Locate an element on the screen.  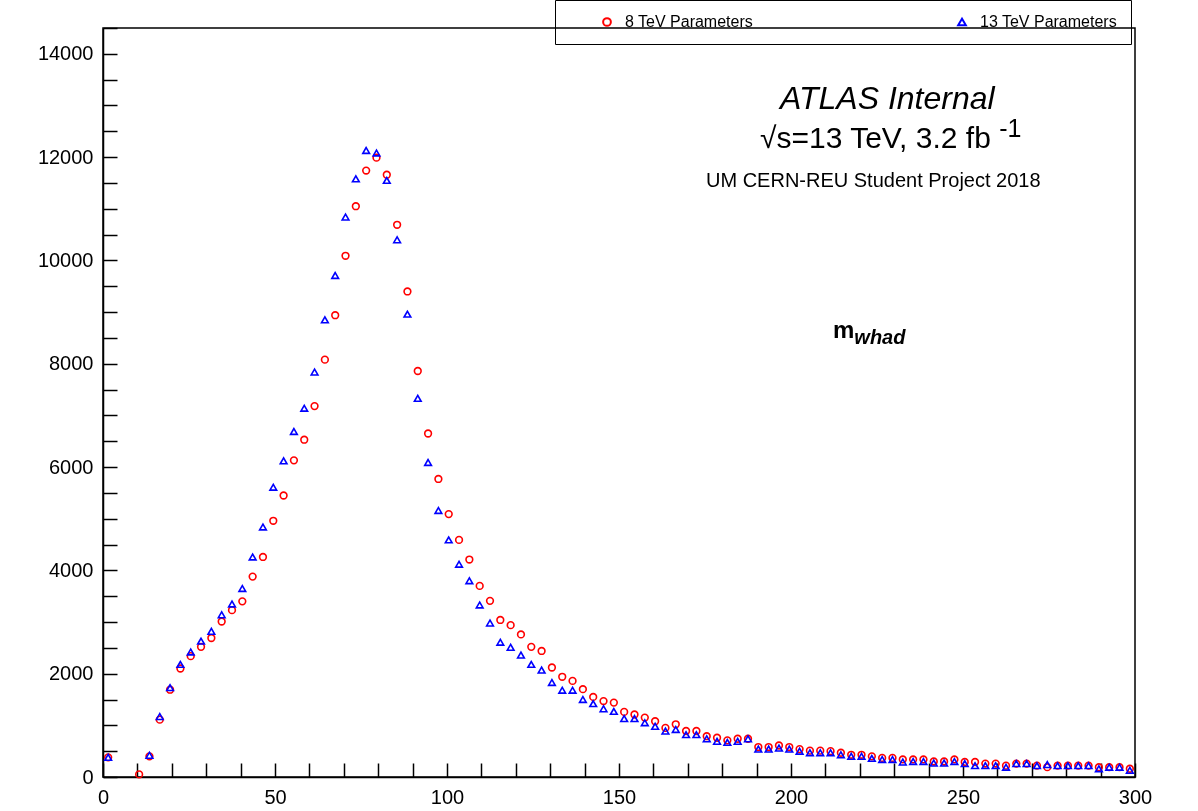
x-tick-label: 200 is located at coordinates (791, 796).